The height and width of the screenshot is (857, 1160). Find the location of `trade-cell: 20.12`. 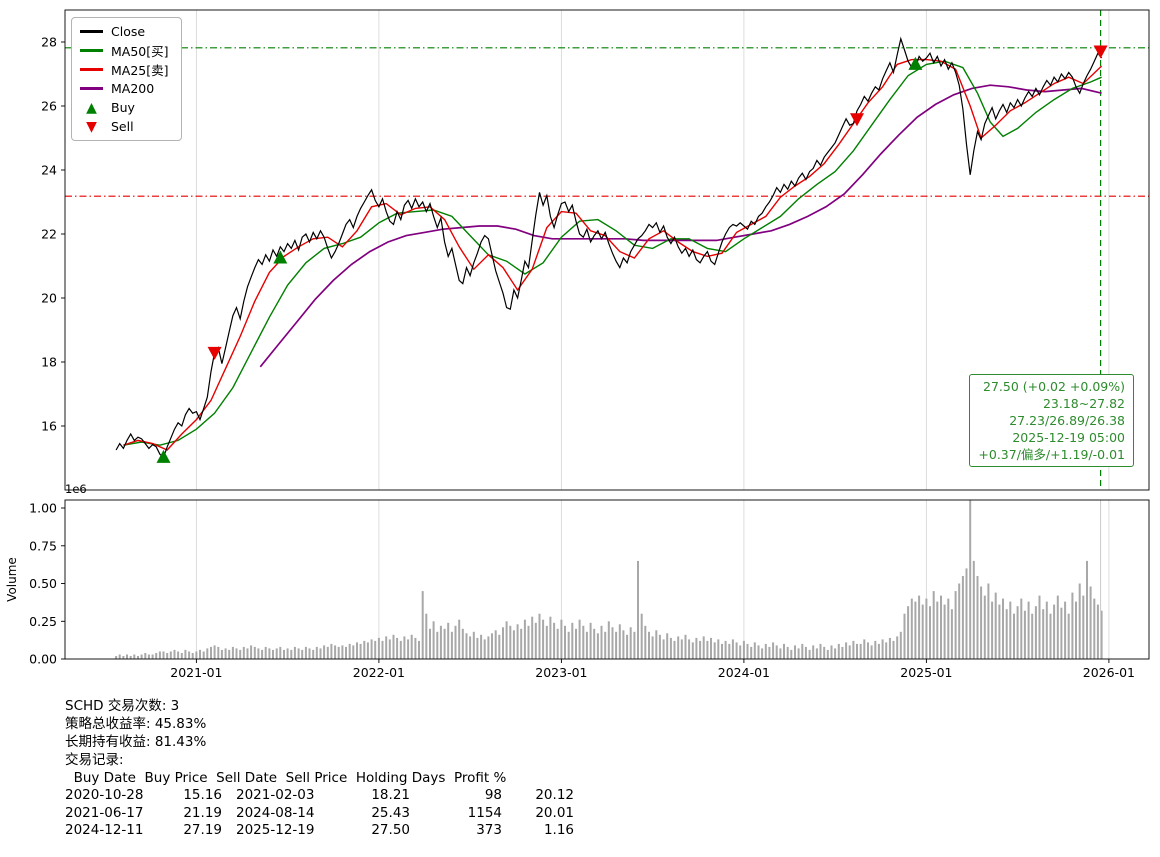

trade-cell: 20.12 is located at coordinates (554, 795).